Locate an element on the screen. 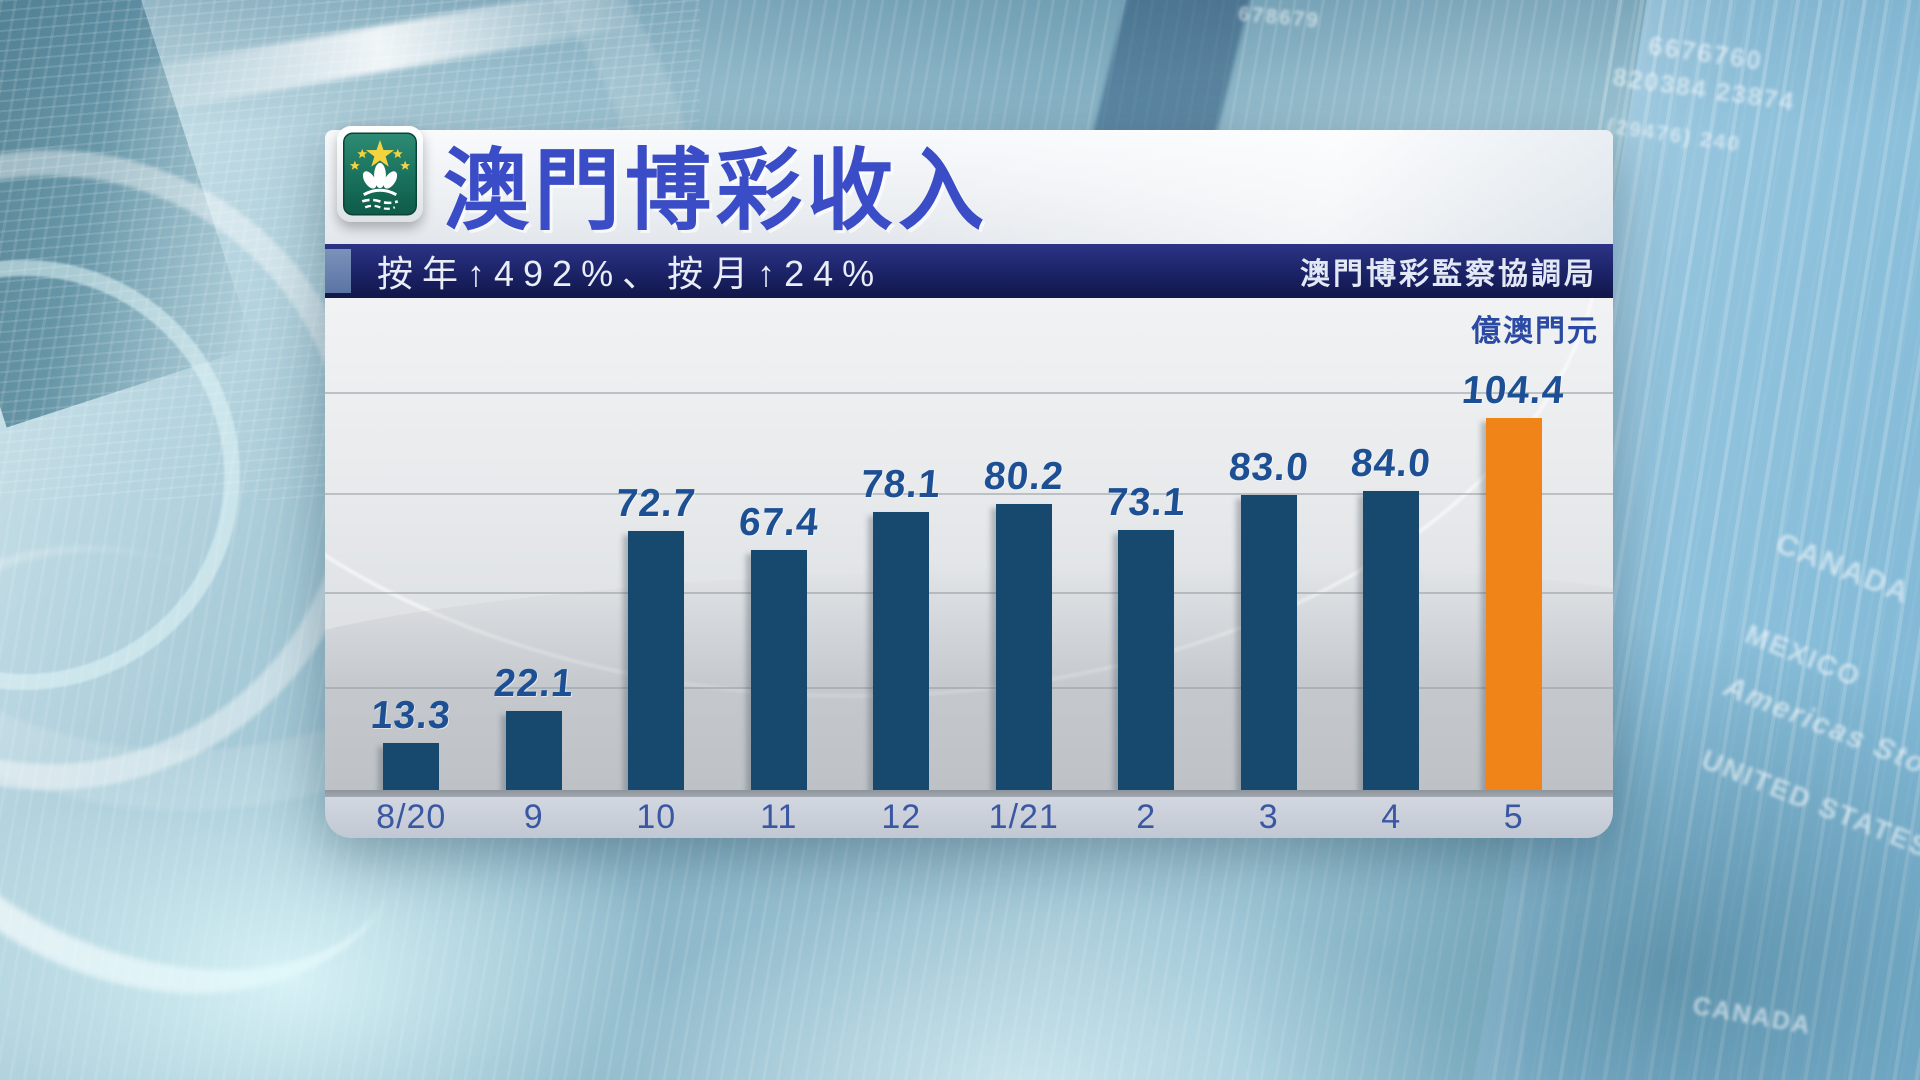  x-axis-line is located at coordinates (969, 793).